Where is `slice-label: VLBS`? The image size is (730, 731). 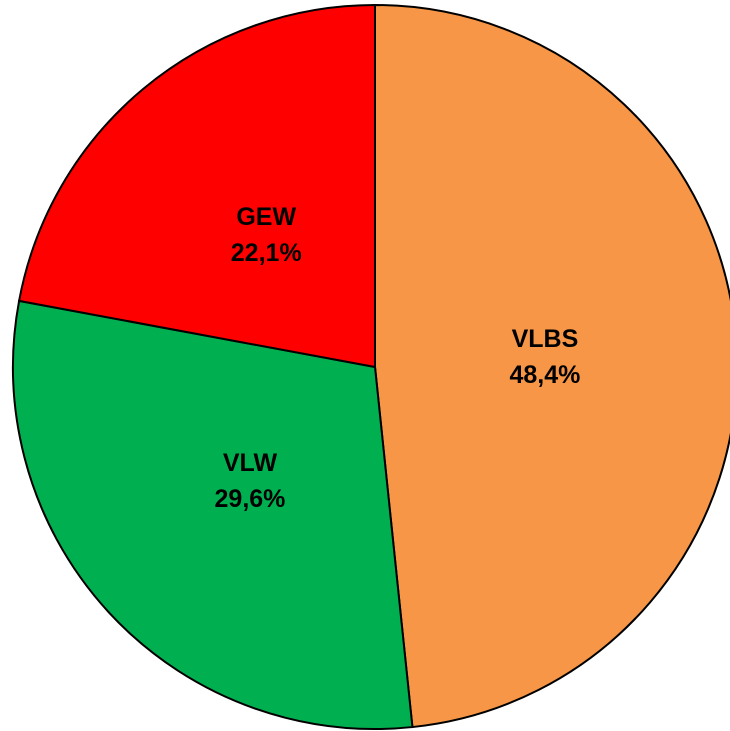
slice-label: VLBS is located at coordinates (545, 339).